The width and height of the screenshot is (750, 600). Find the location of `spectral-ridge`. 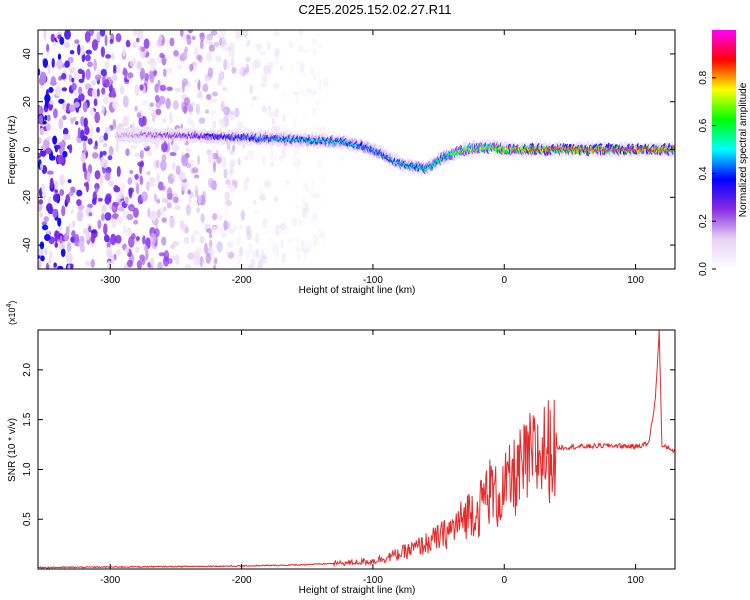

spectral-ridge is located at coordinates (395, 151).